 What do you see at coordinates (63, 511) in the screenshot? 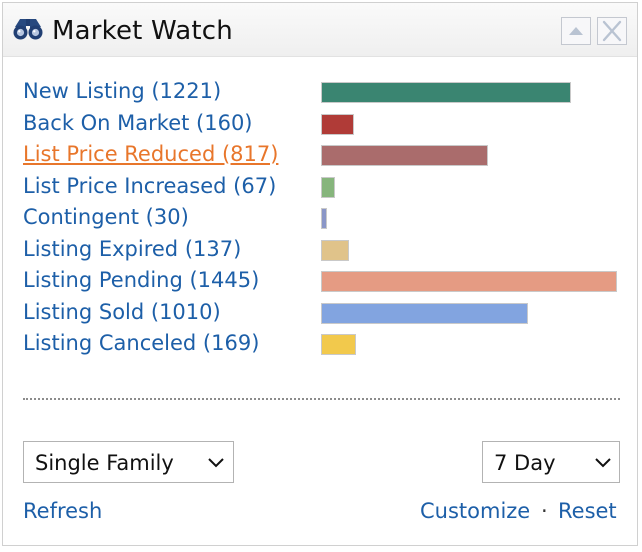
I see `refresh-link: Refresh` at bounding box center [63, 511].